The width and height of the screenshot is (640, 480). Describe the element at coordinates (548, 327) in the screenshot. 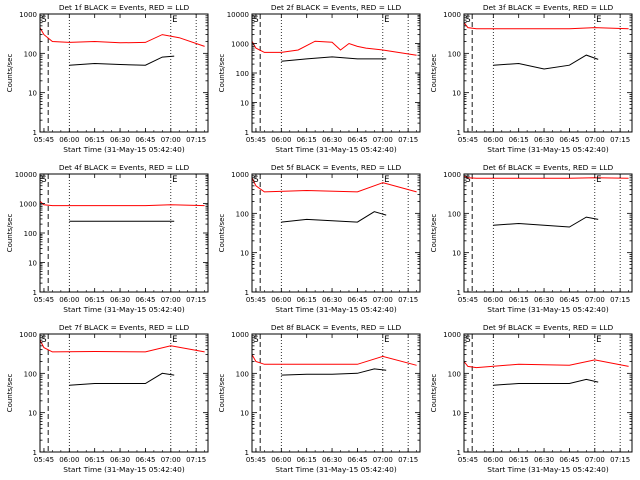

I see `panel-title: Det 9f BLACK = Events, RED = LLD` at that location.